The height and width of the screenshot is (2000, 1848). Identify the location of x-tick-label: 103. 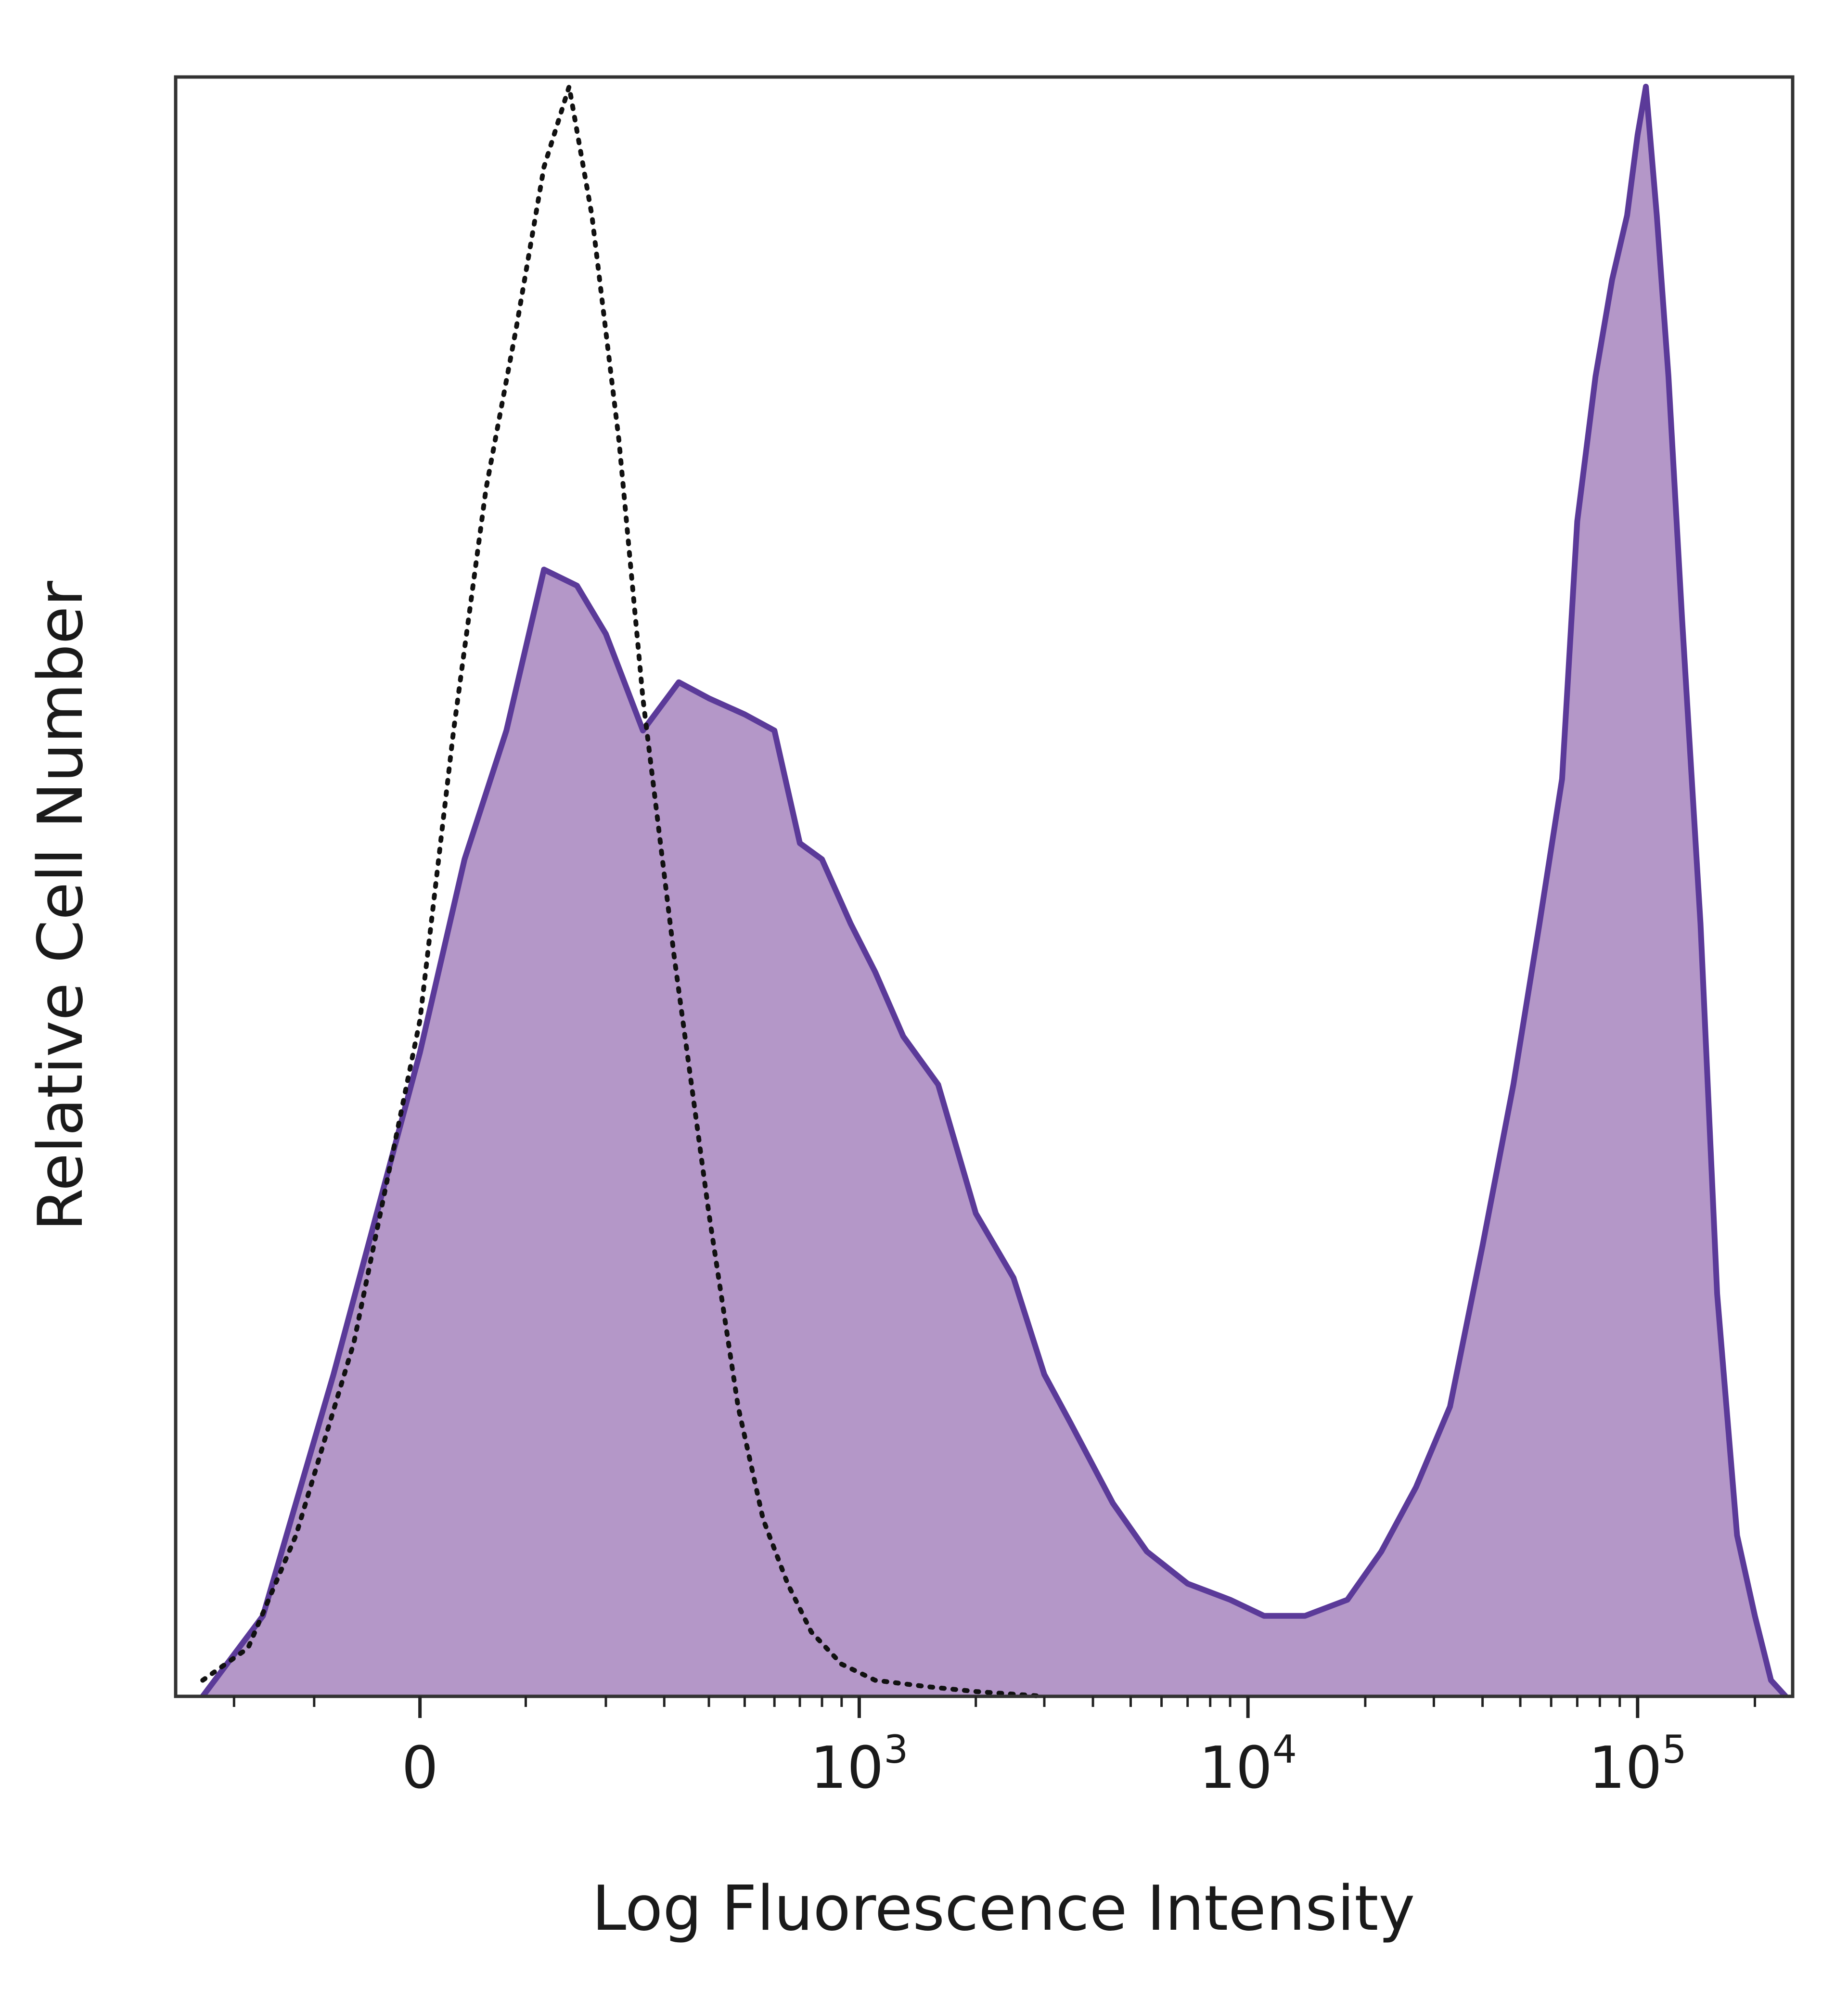
(859, 1764).